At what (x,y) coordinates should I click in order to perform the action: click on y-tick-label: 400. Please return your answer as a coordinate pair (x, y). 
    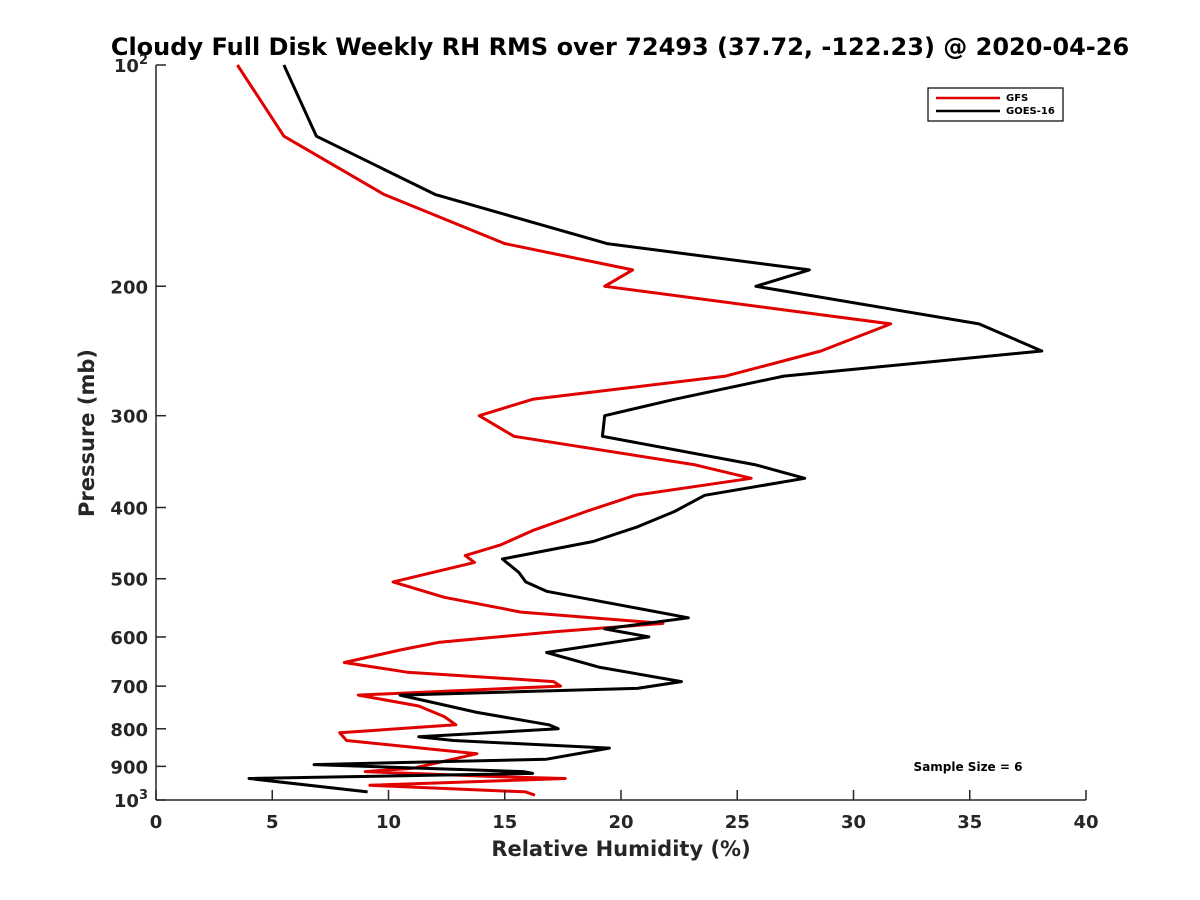
    Looking at the image, I should click on (129, 509).